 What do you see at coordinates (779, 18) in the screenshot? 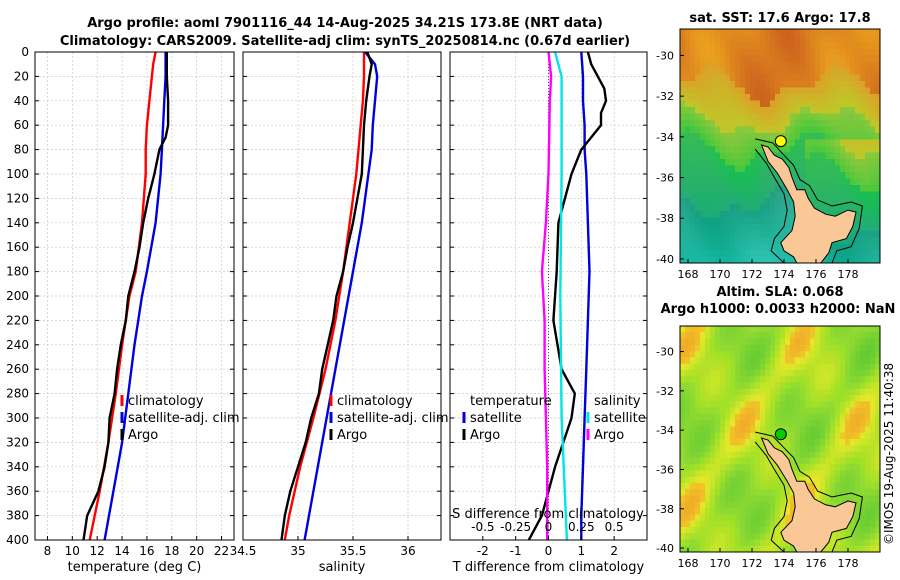
I see `map-title: sat. SST: 17.6 Argo: 17.8` at bounding box center [779, 18].